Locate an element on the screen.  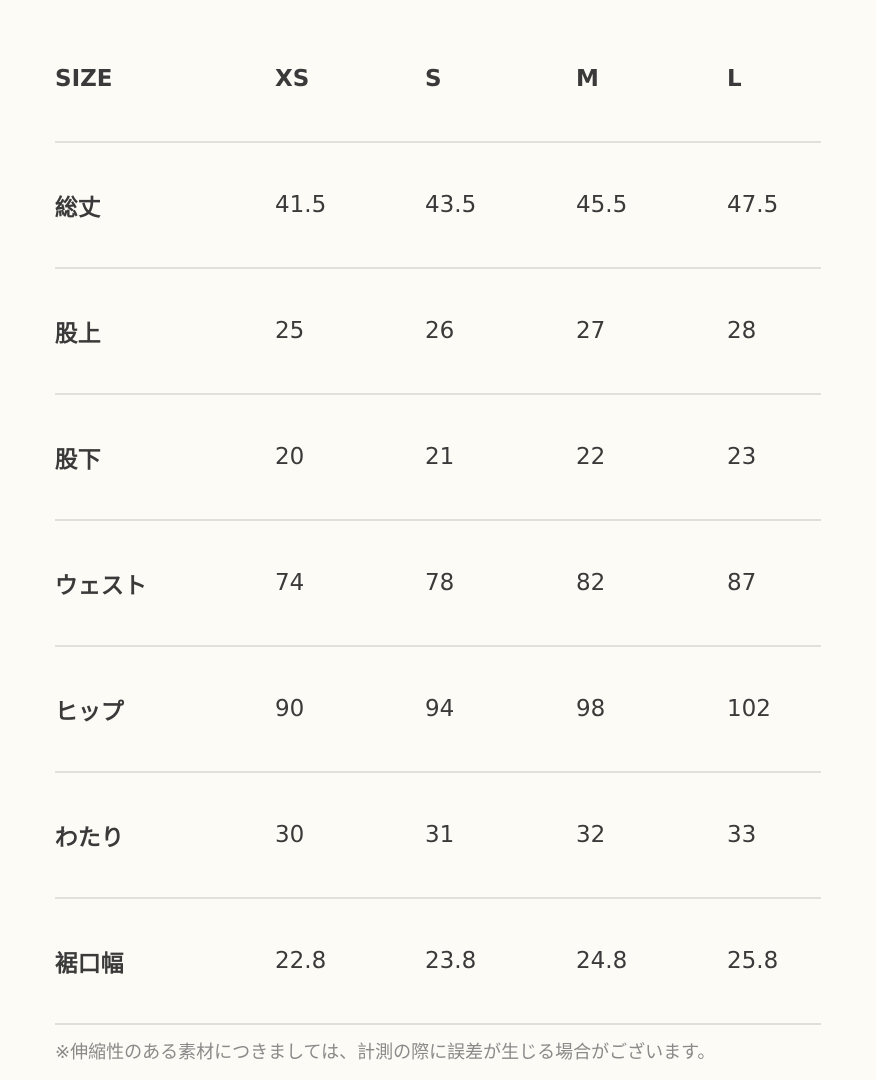
row-label: 股上 is located at coordinates (78, 334).